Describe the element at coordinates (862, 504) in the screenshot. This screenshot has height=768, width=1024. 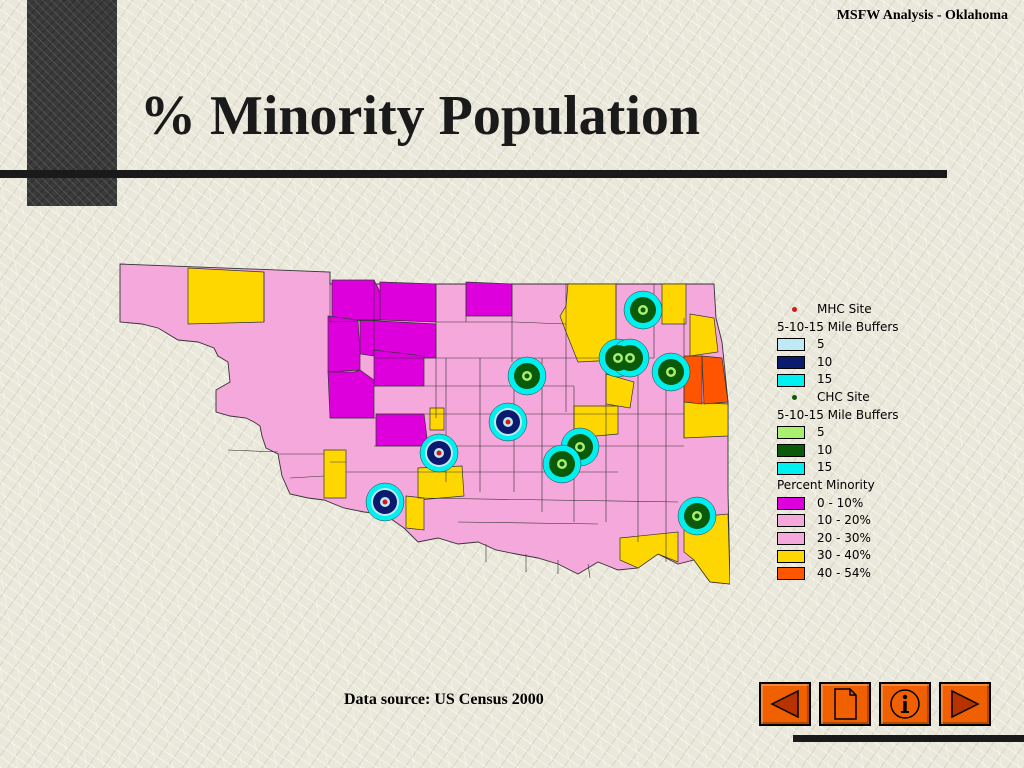
I see `legend-class-0-10: 0 - 10%` at that location.